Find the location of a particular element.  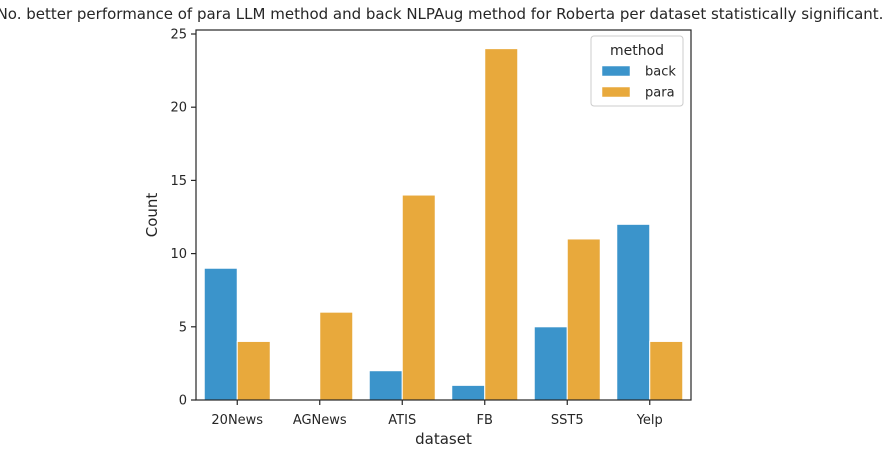

x-tick-label-SST5: SST5 is located at coordinates (567, 420).